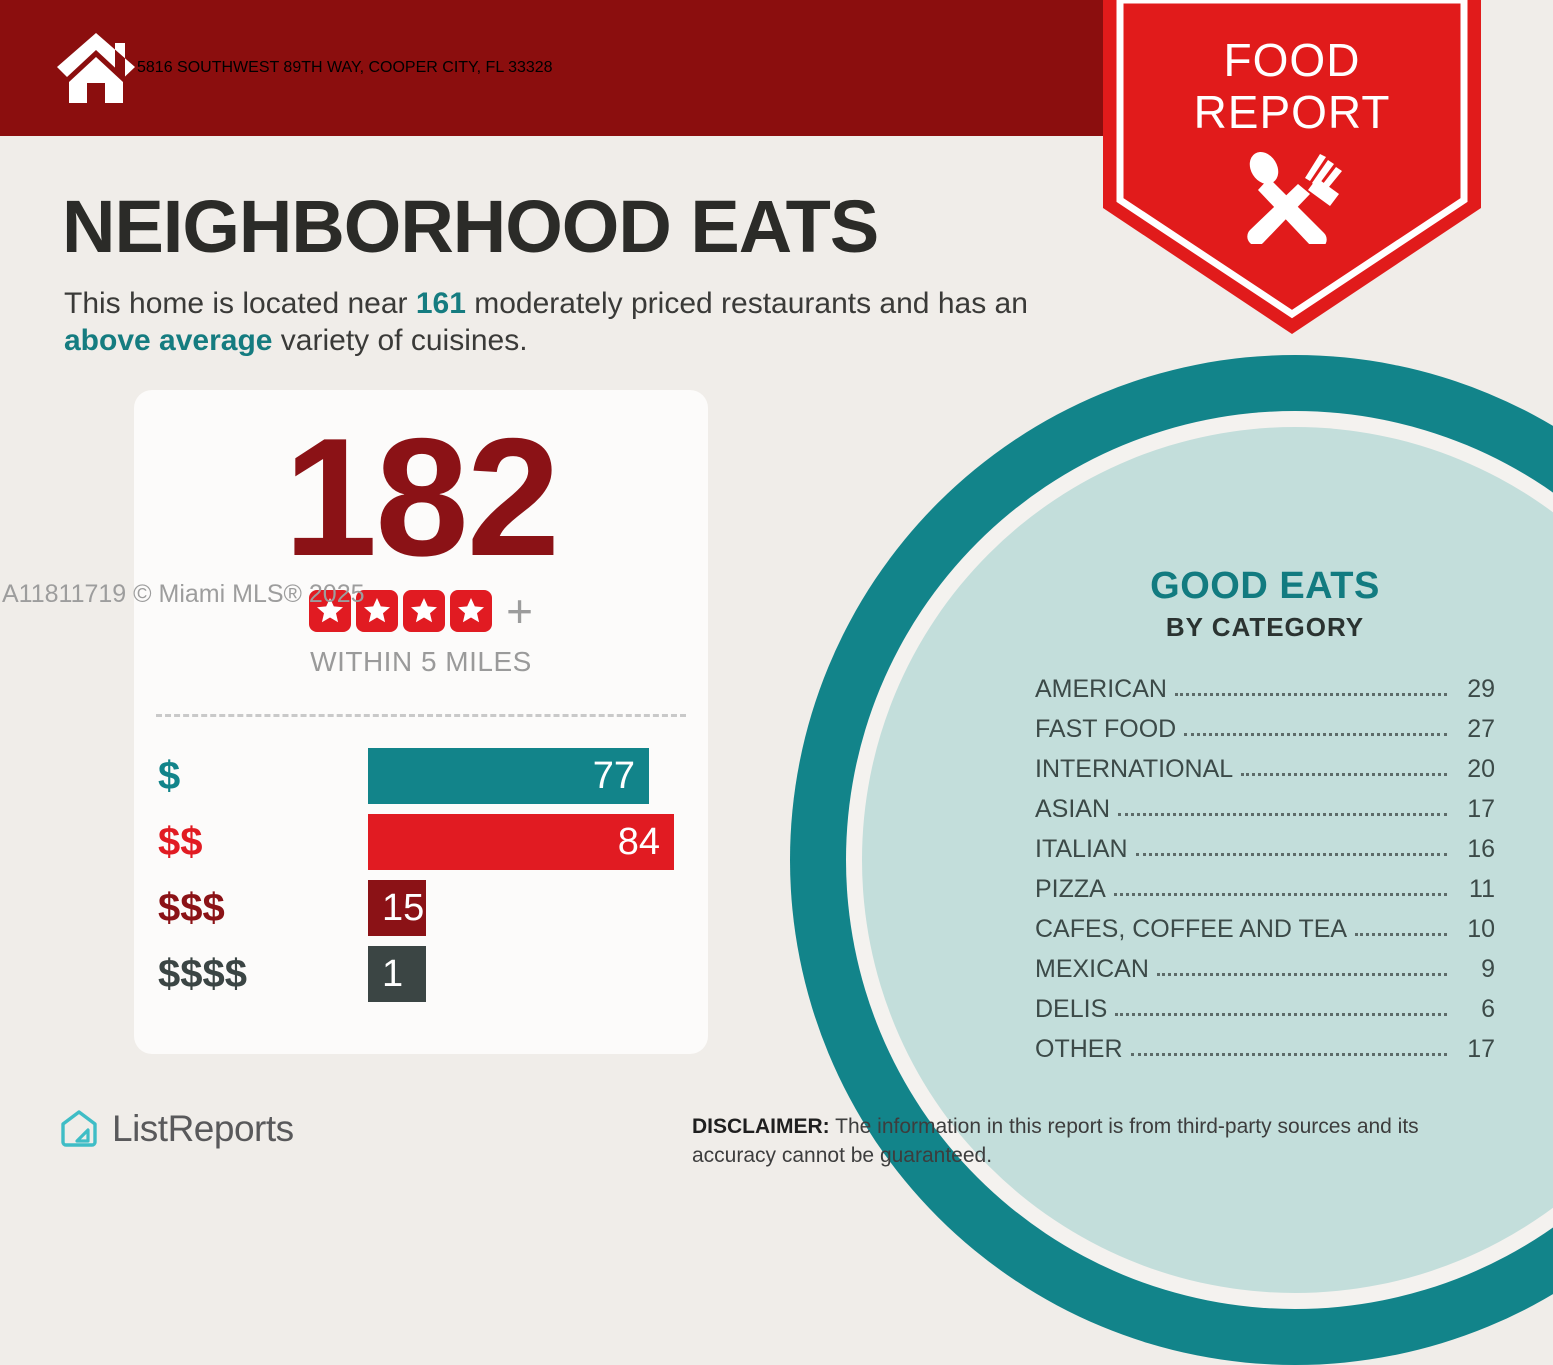 This screenshot has height=1365, width=1553. I want to click on category-name: INTERNATIONAL, so click(1134, 769).